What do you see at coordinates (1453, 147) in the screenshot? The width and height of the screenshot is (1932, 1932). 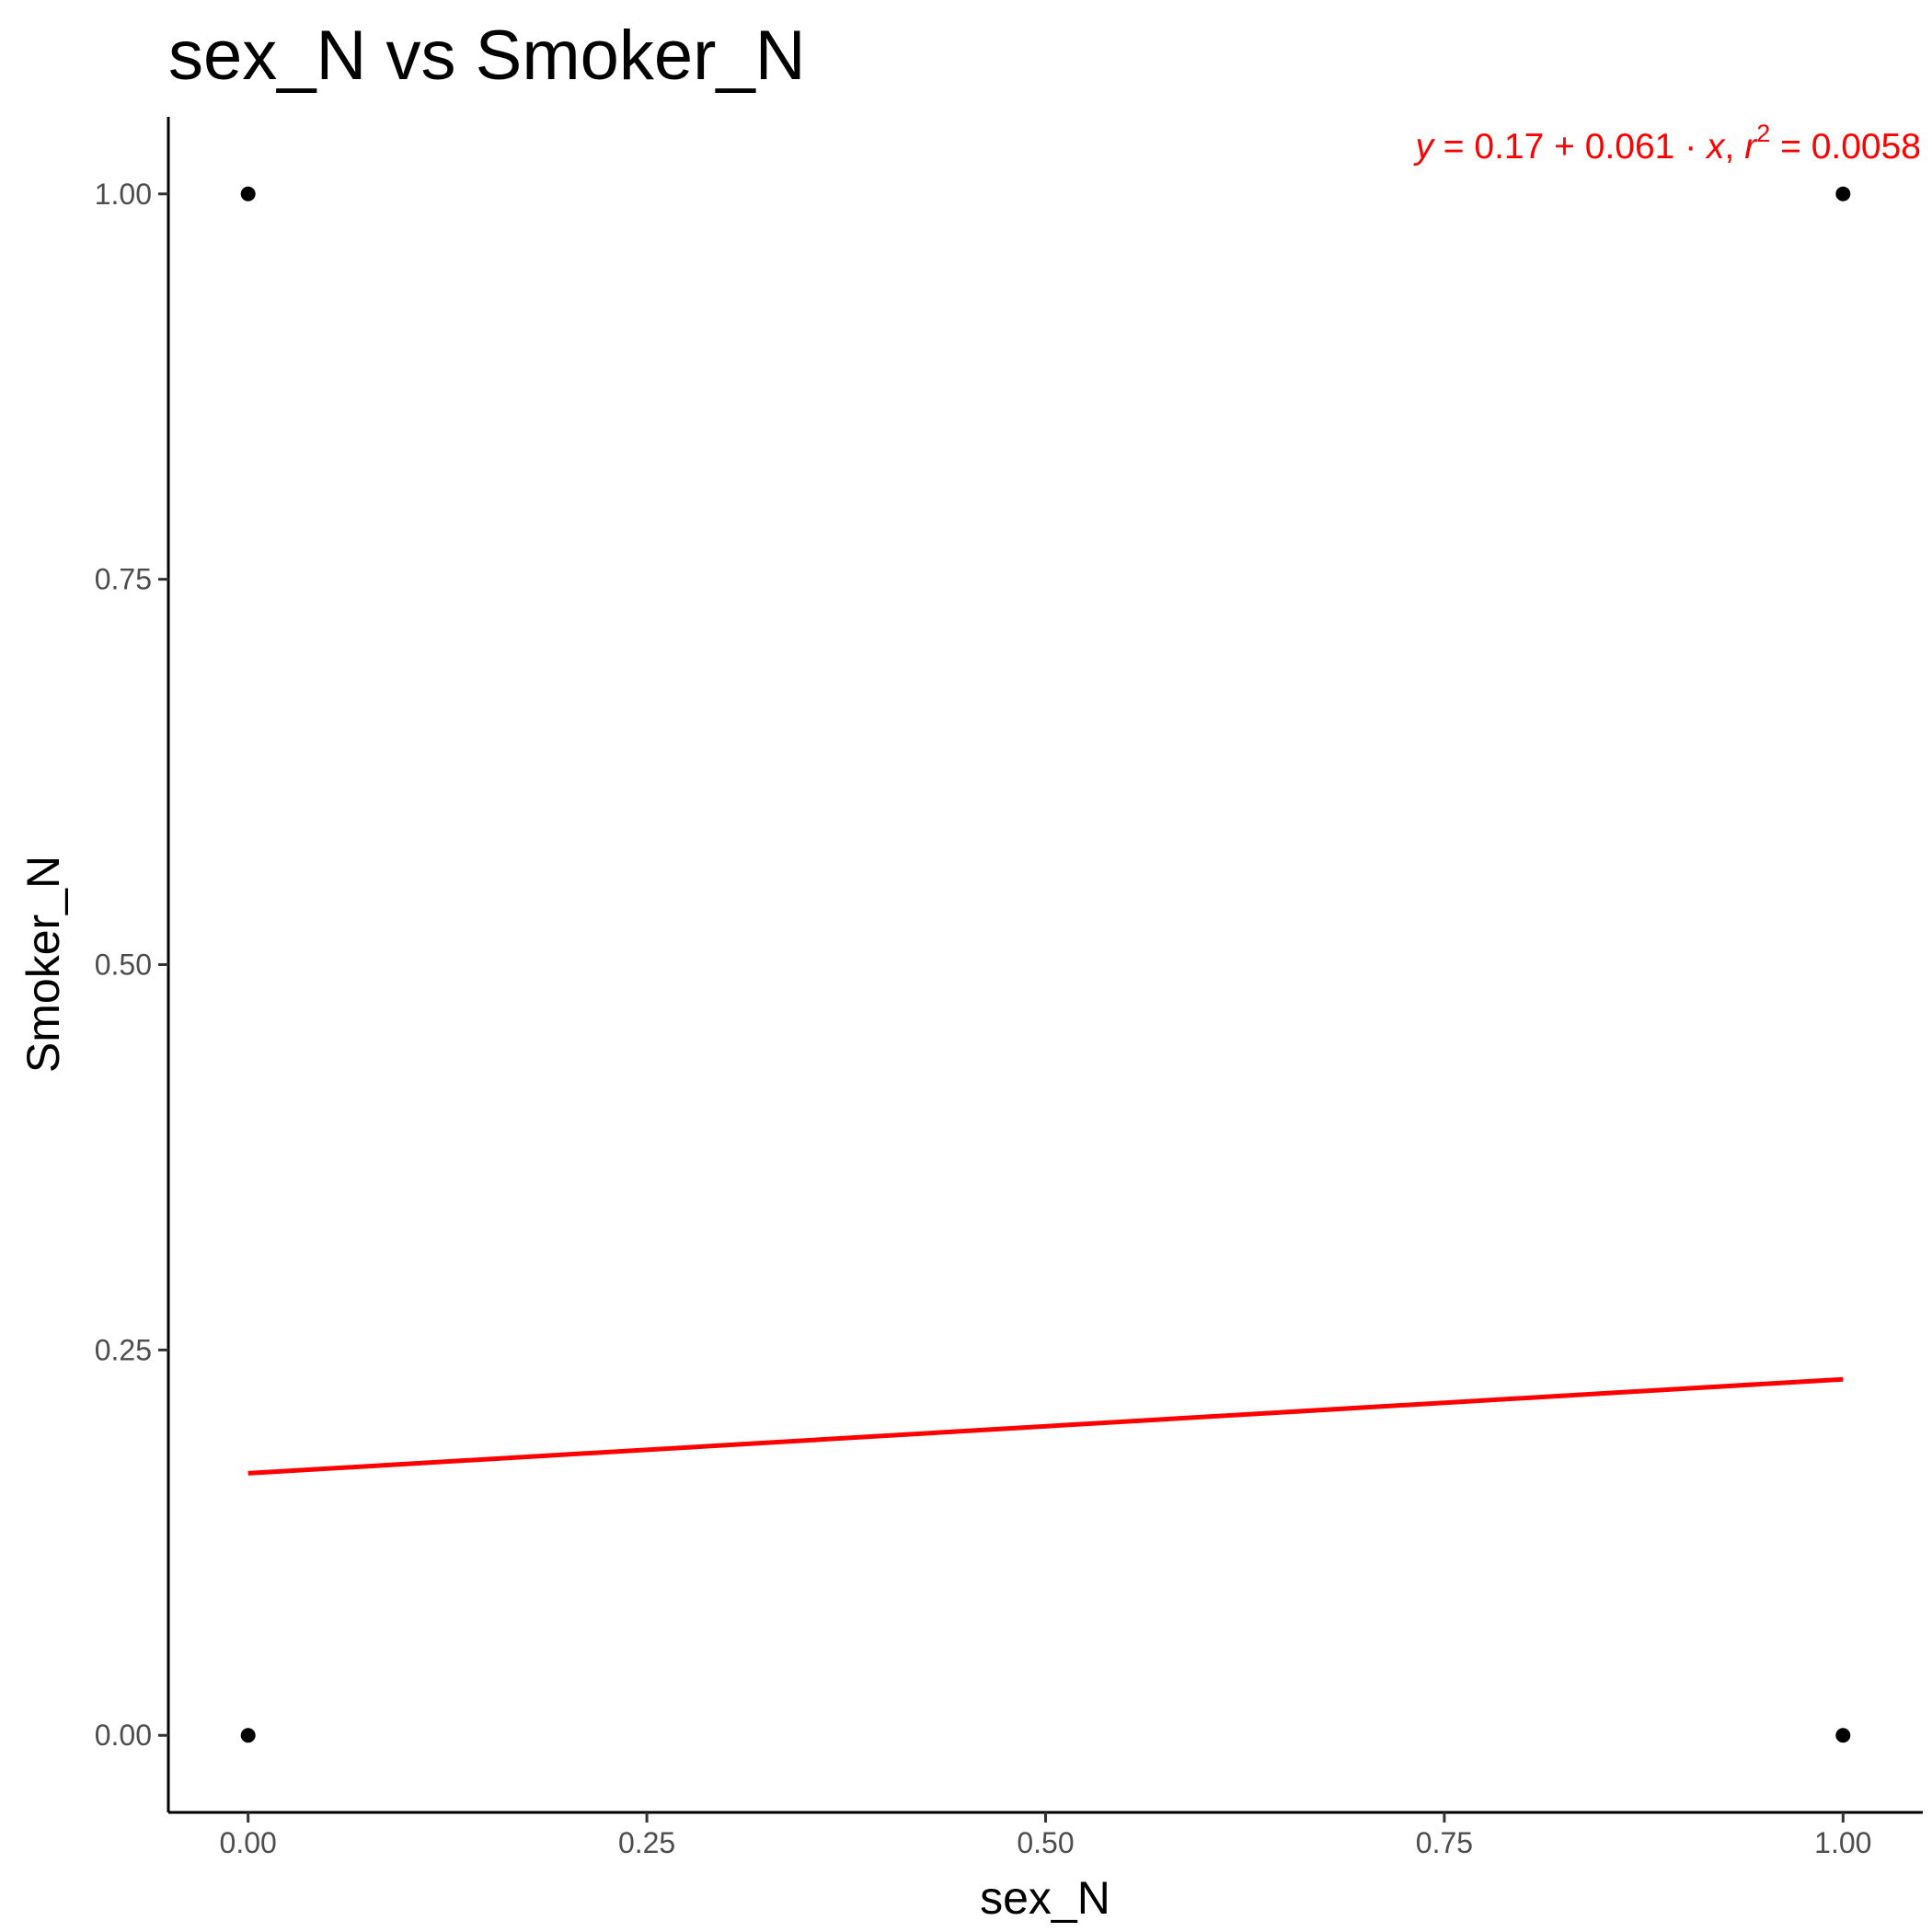 I see `equation-equals: =` at bounding box center [1453, 147].